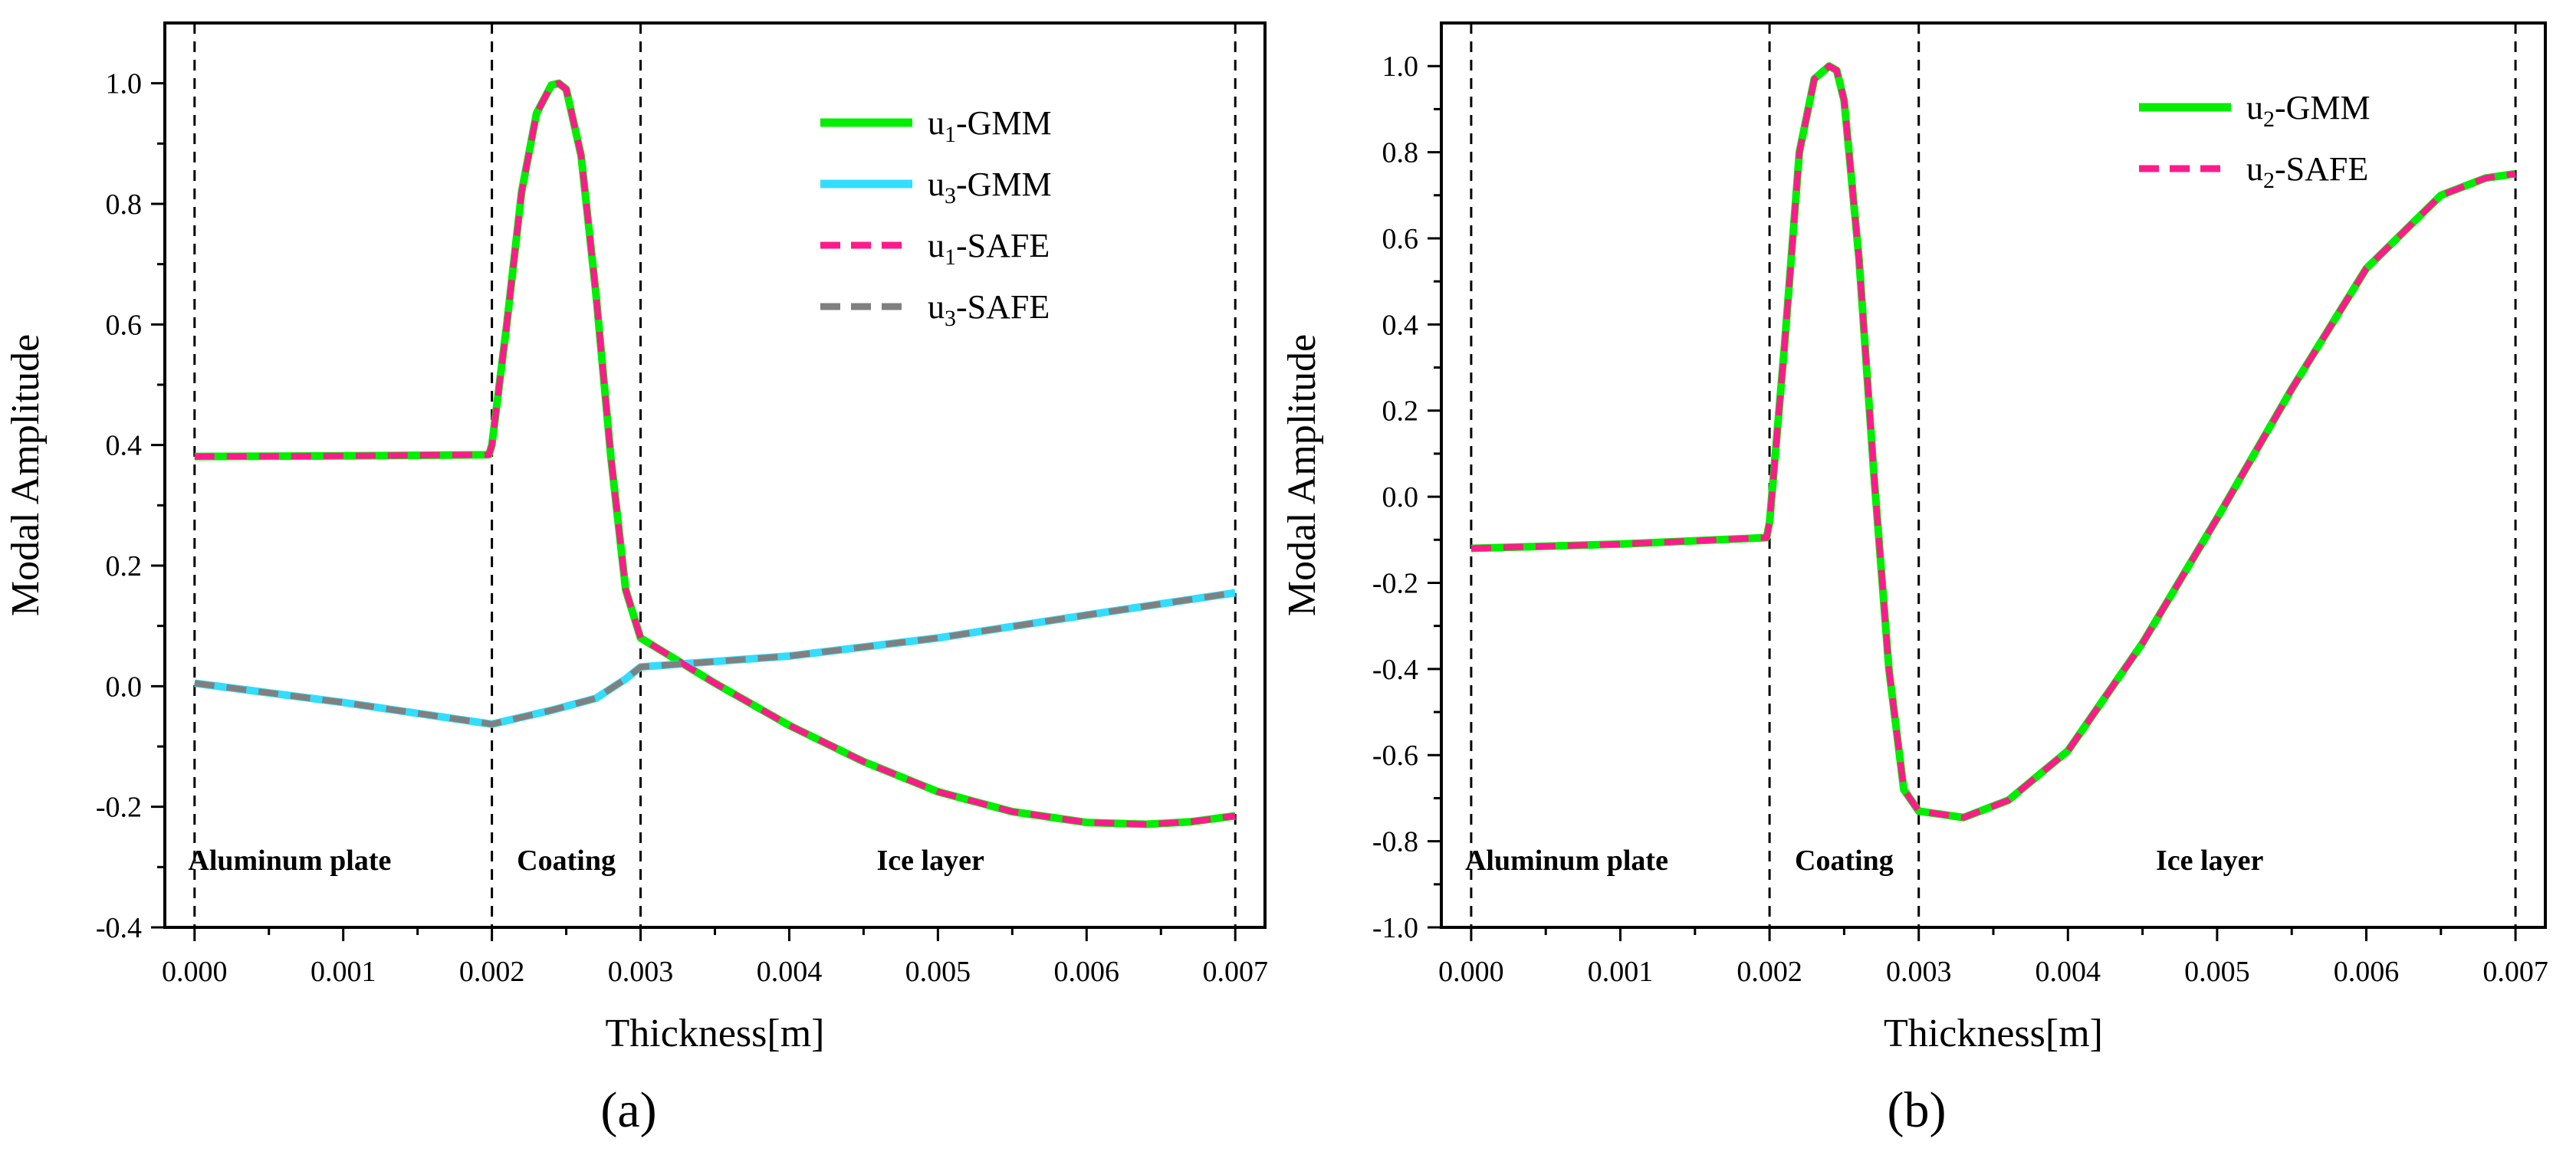  What do you see at coordinates (1395, 756) in the screenshot?
I see `y-tick-label: -0.6` at bounding box center [1395, 756].